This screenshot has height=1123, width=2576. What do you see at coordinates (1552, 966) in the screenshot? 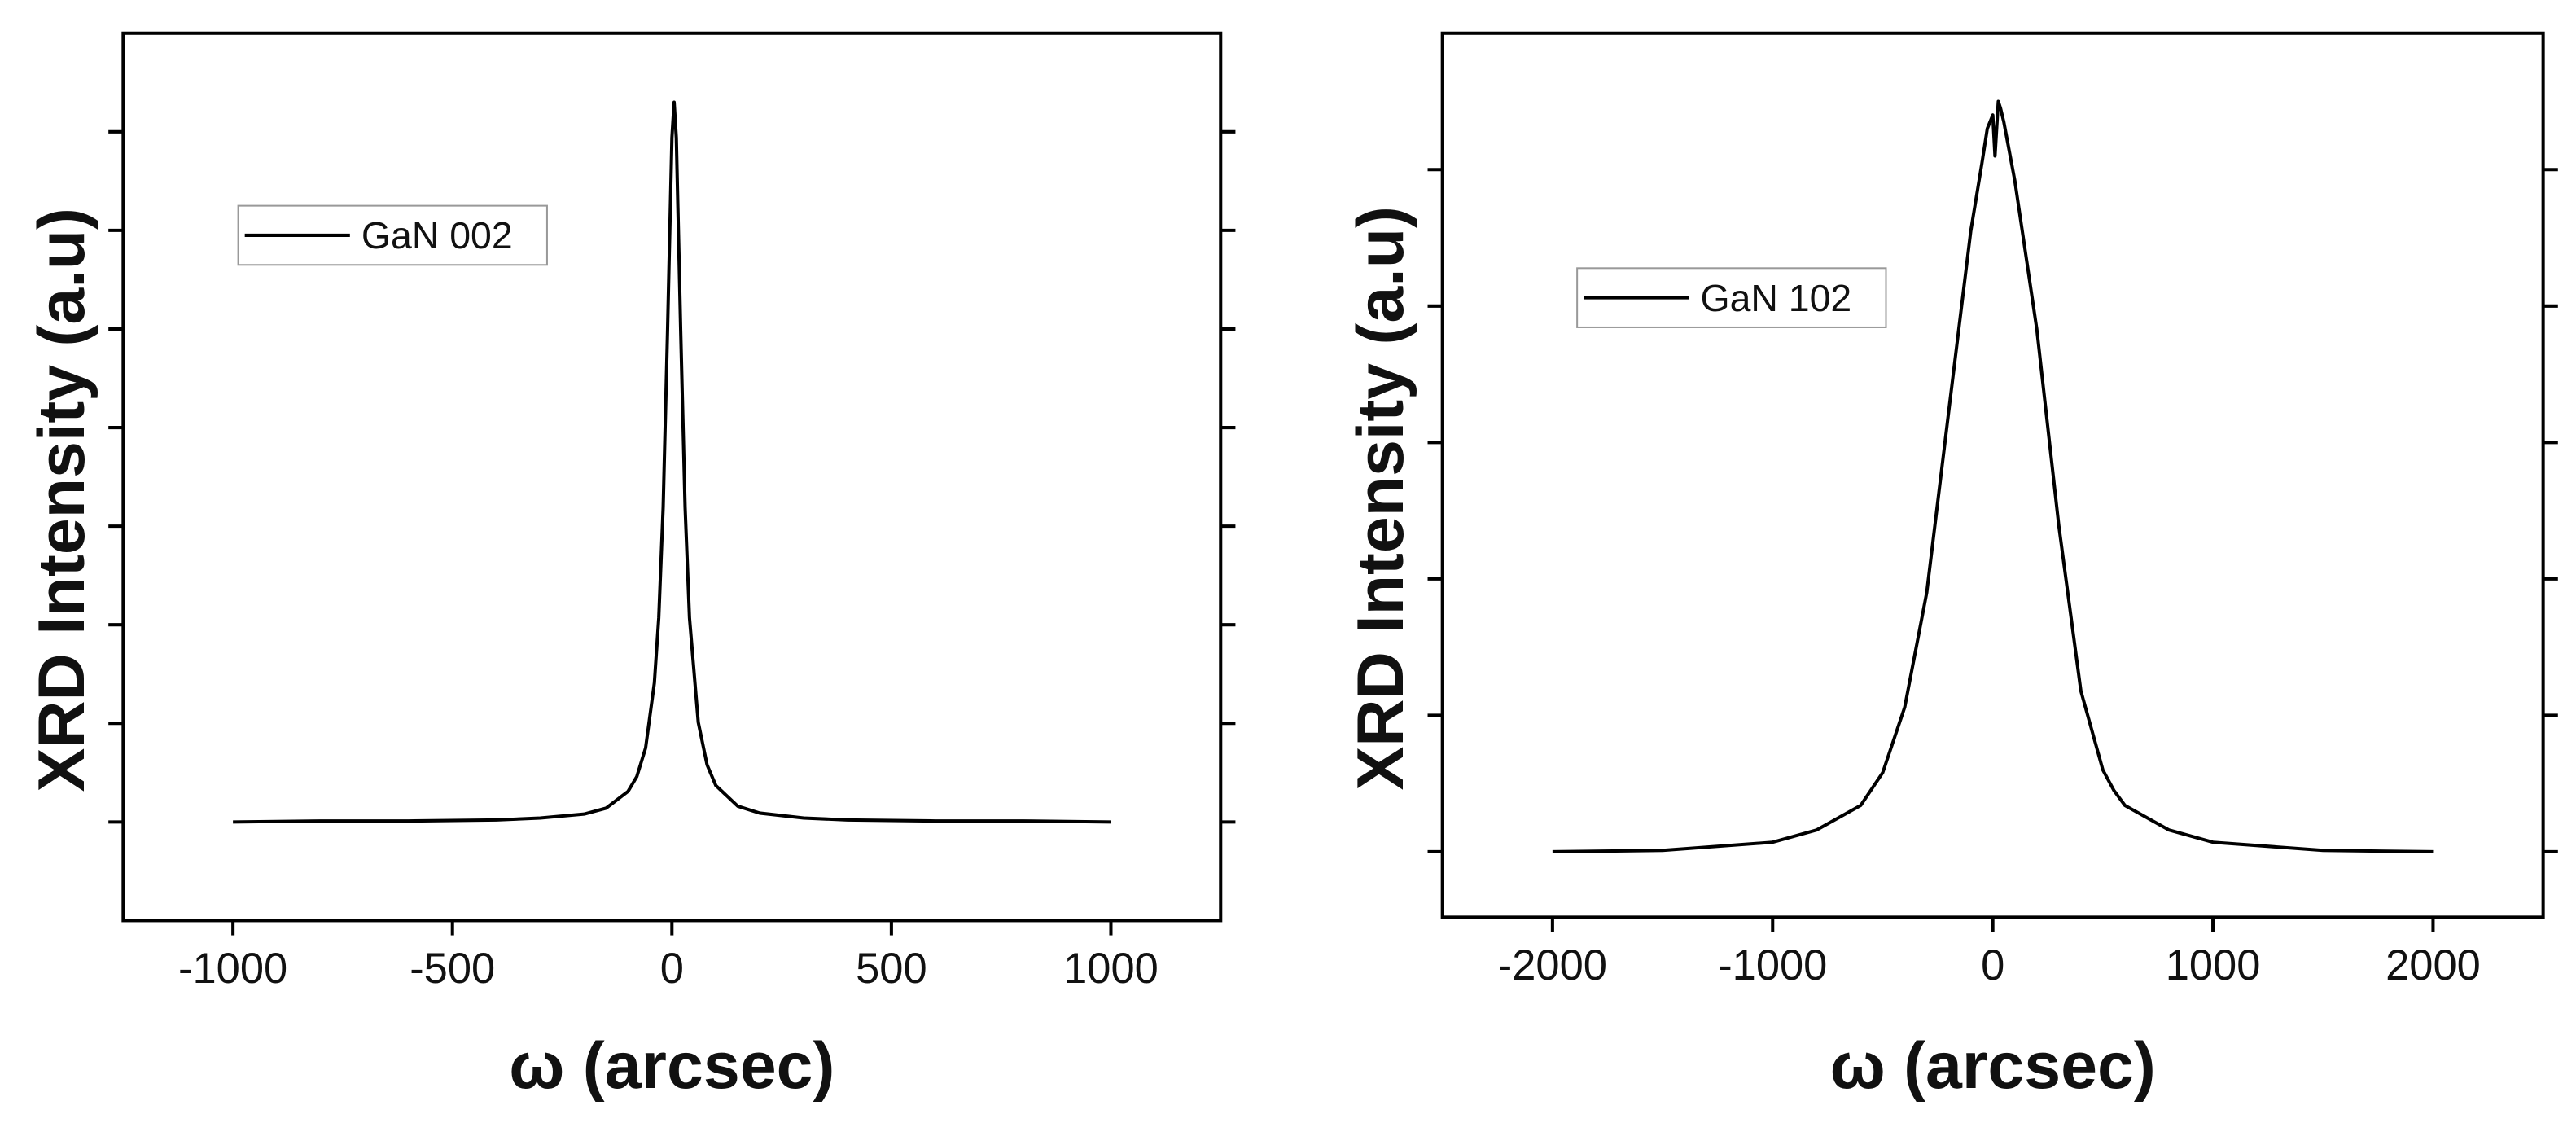
I see `x-tick-label: -2000` at bounding box center [1552, 966].